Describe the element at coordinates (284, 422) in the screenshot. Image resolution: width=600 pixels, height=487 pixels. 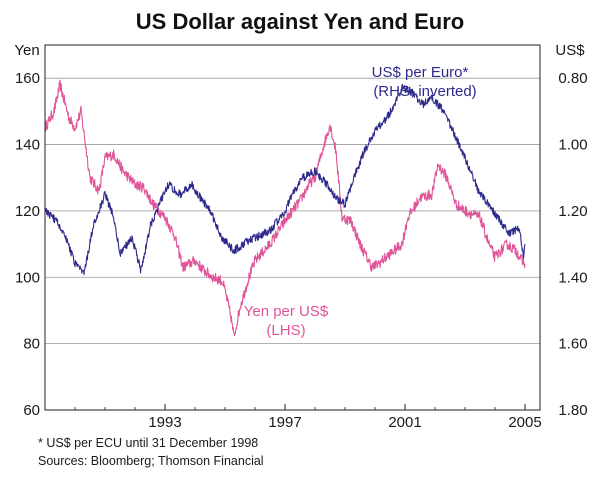
I see `x-tick-label-1997: 1997` at that location.